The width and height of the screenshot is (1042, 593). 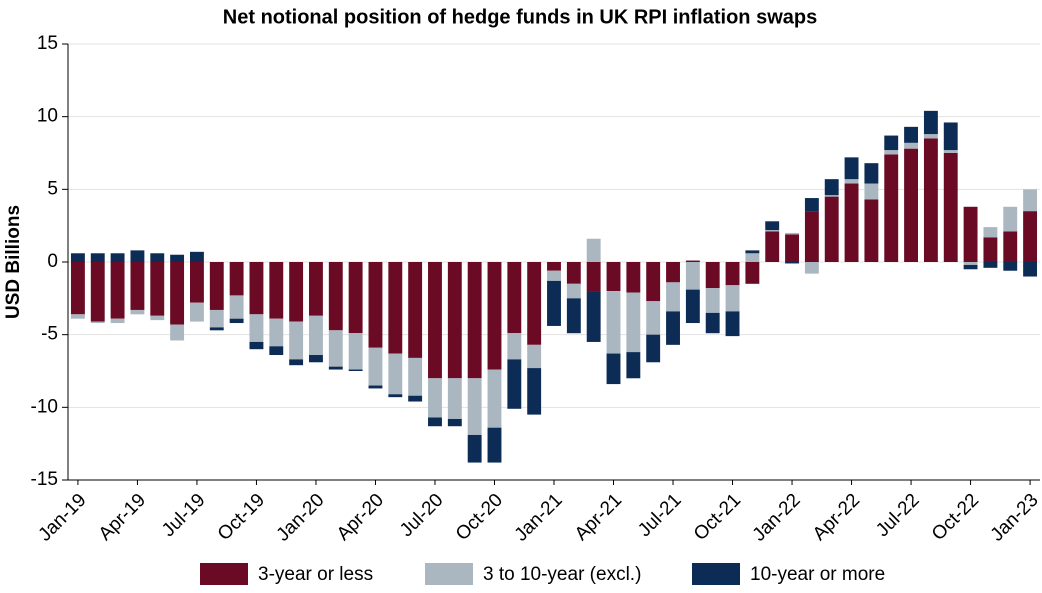 I want to click on legend-label: 3-year or less, so click(x=315, y=574).